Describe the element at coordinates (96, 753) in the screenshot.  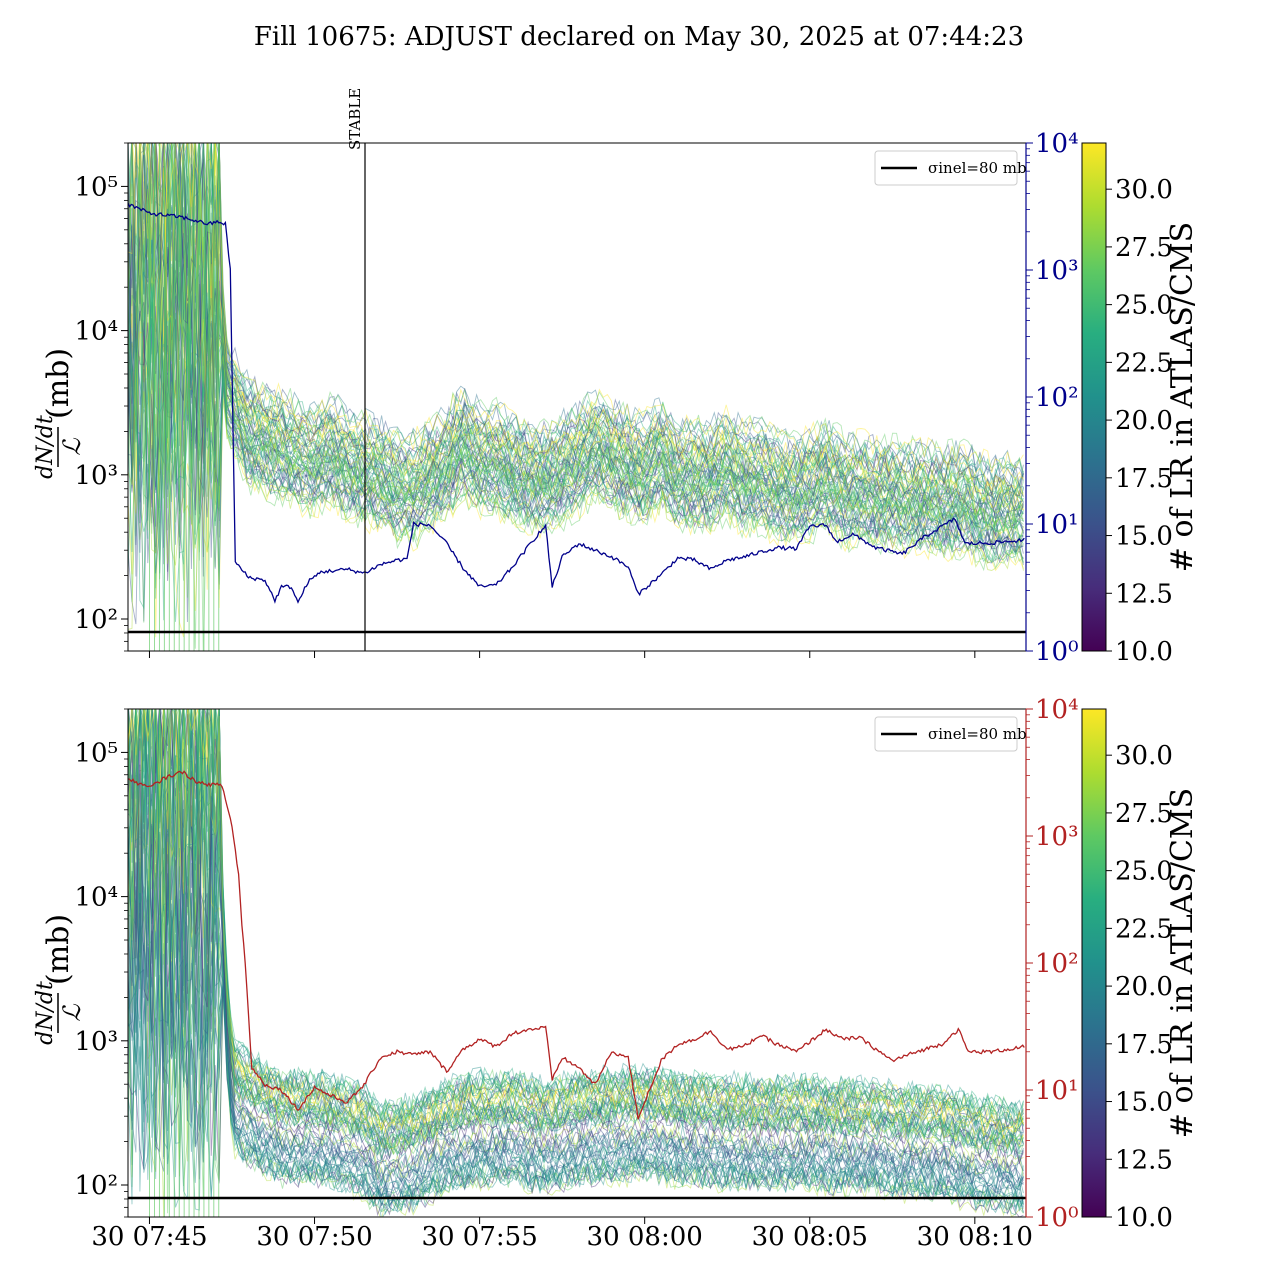
I see `y-tick-label: 10⁵` at that location.